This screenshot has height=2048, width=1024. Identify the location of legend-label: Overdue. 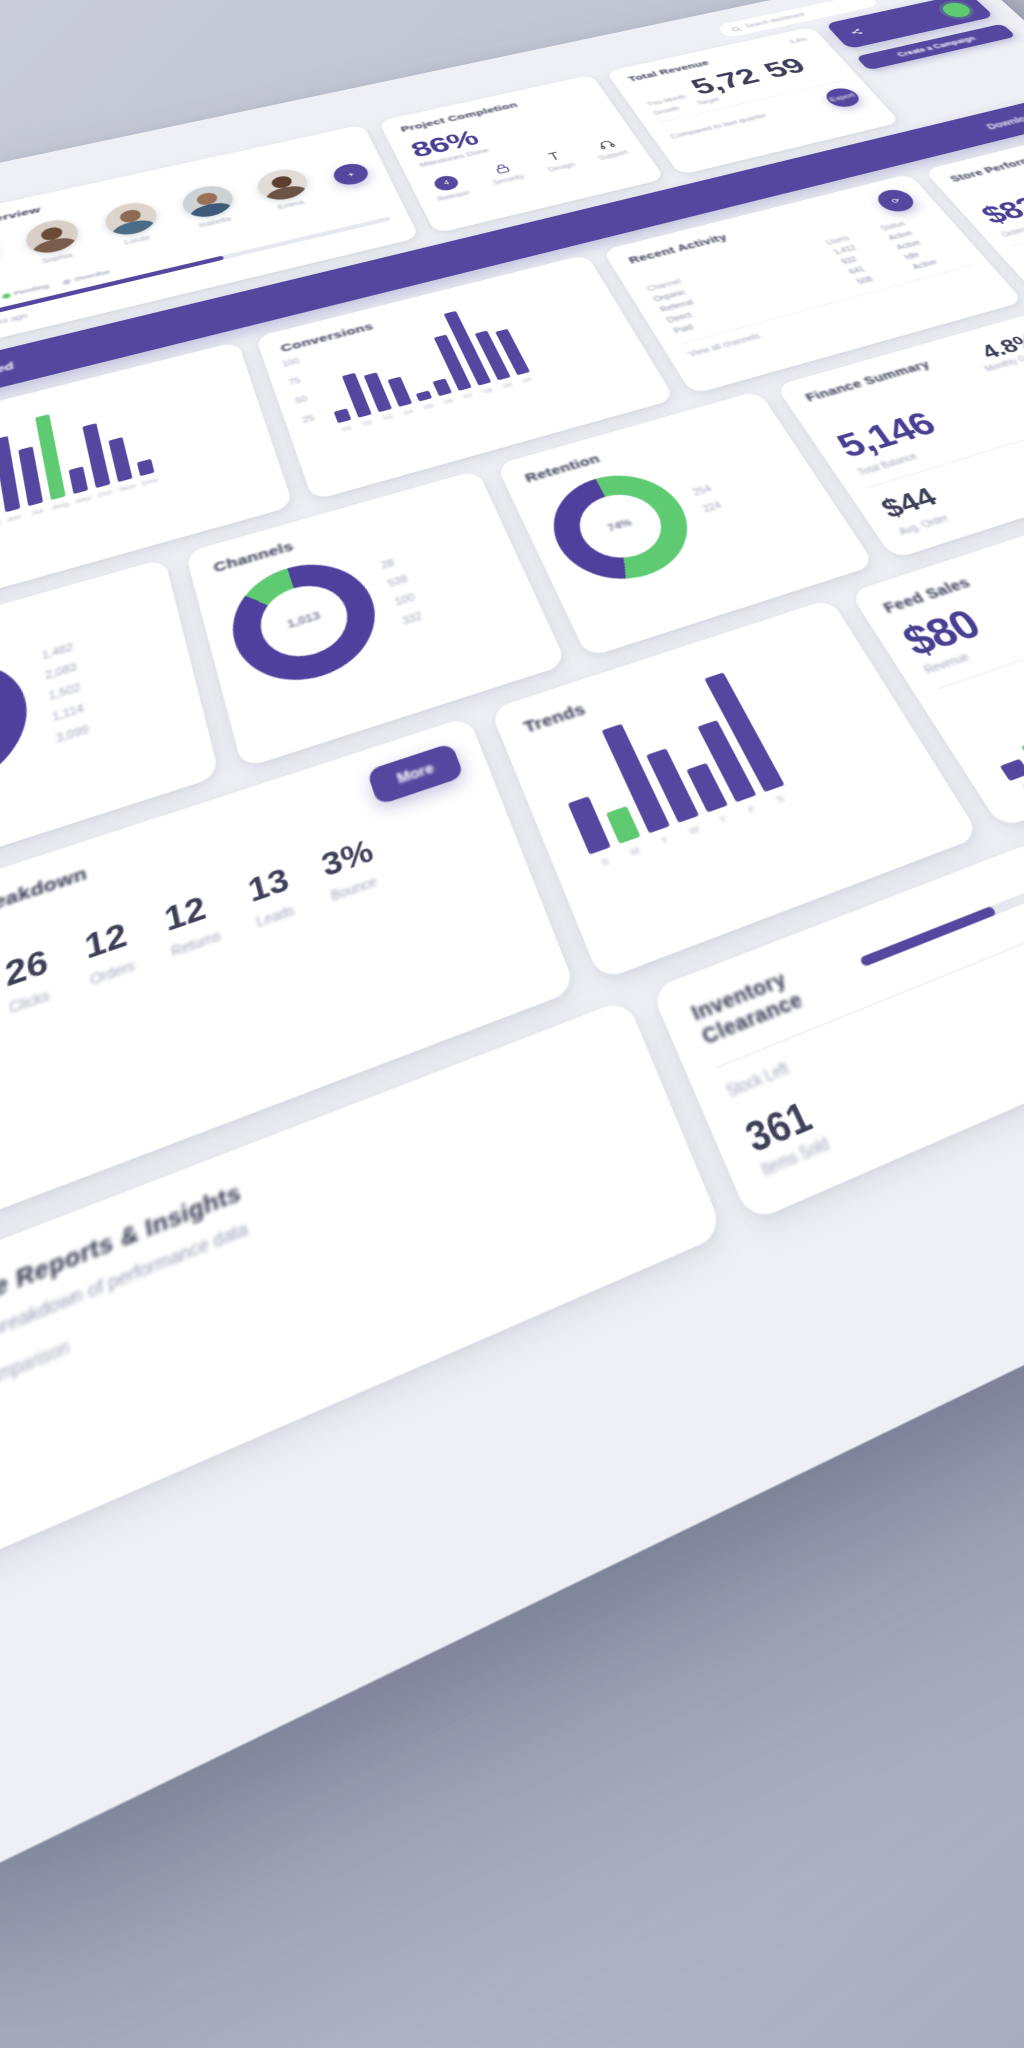
(92, 275).